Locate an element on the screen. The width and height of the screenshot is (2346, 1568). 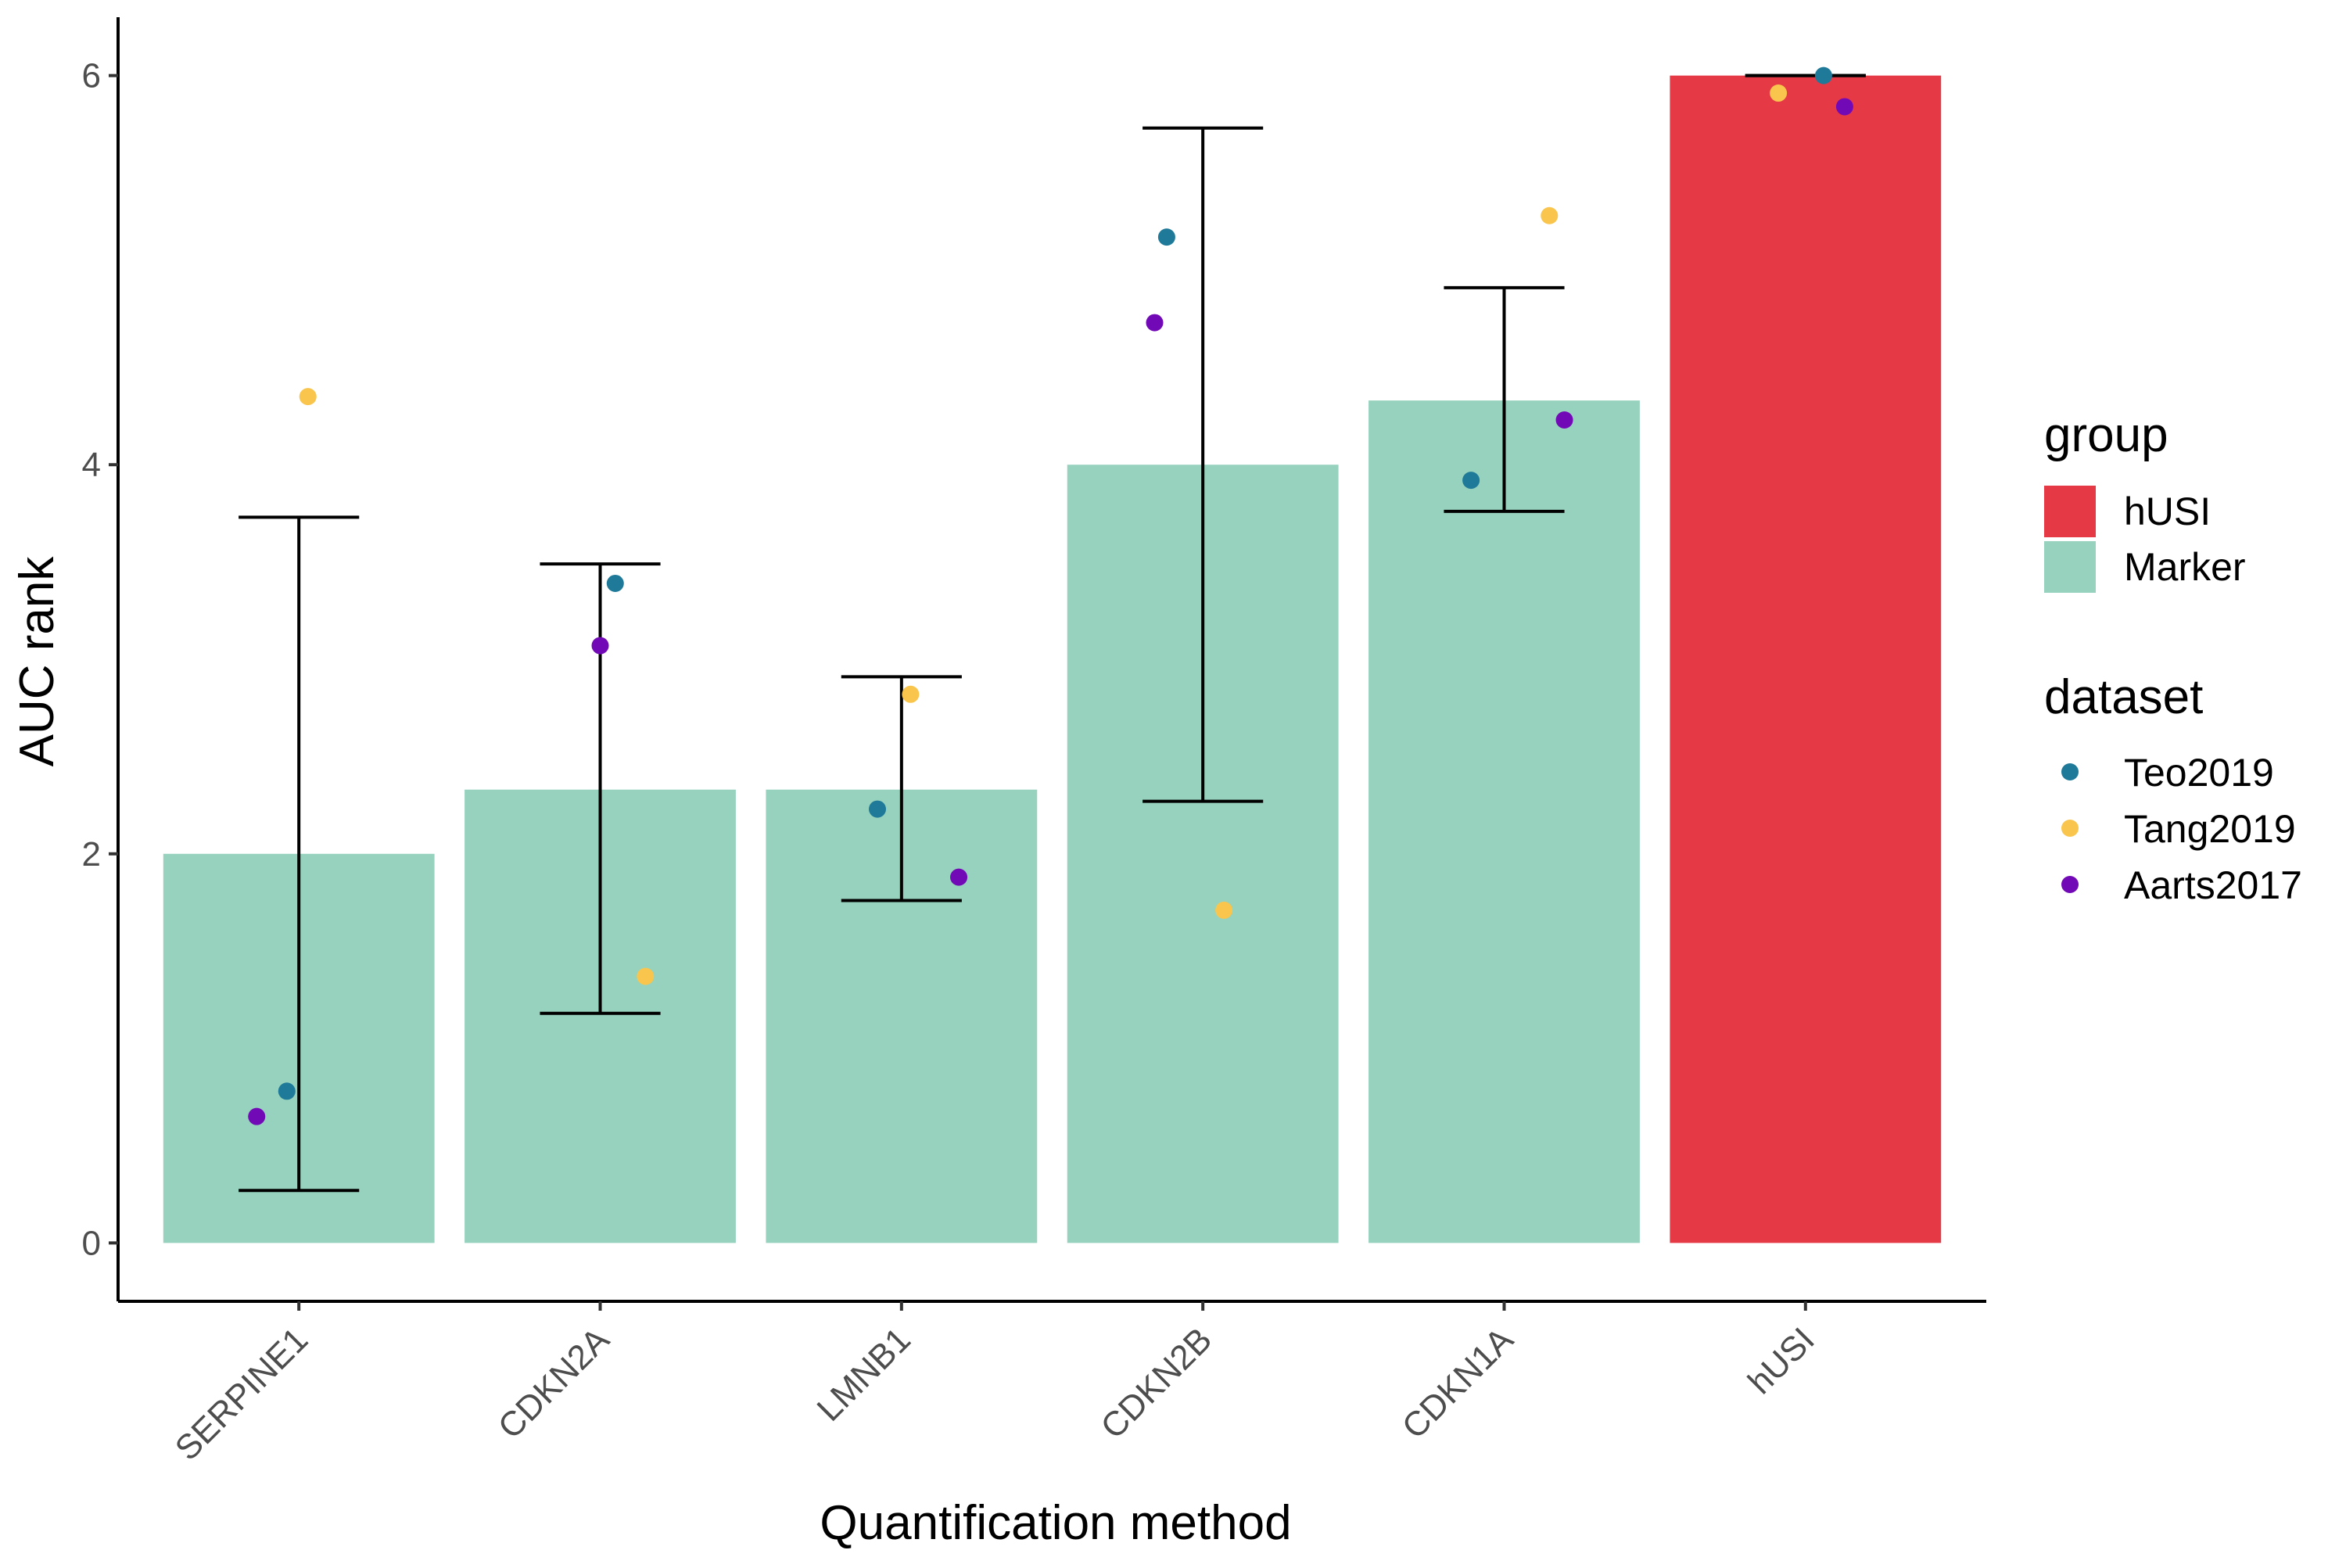
x-axis-title: Quantification method is located at coordinates (1055, 1523).